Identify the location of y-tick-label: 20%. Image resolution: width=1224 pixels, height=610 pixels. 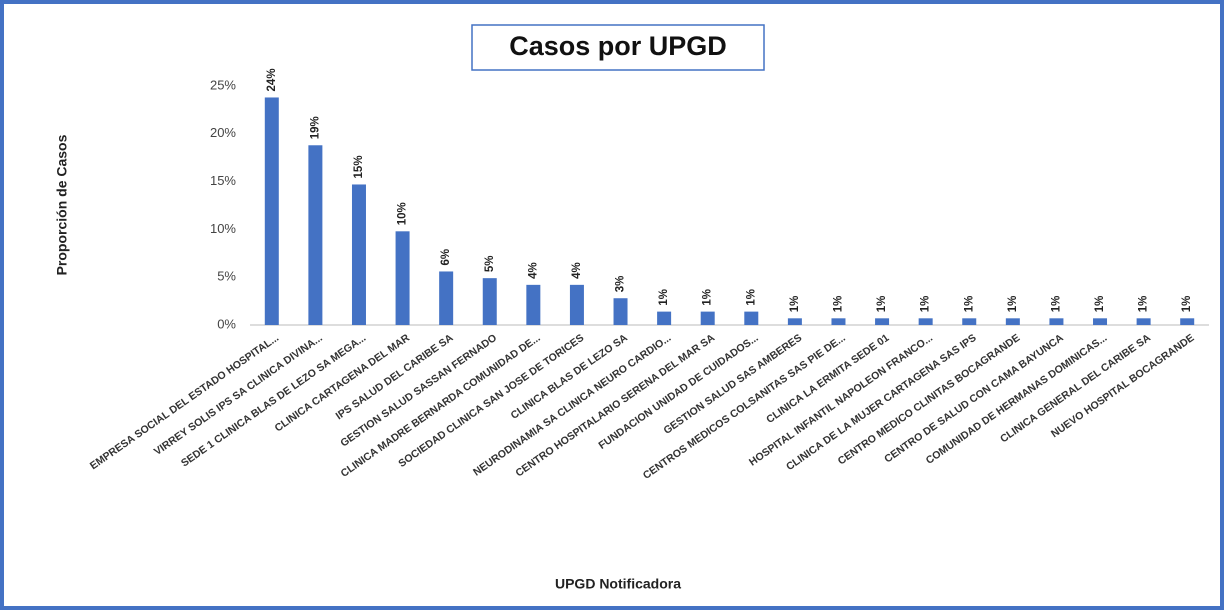
(223, 132).